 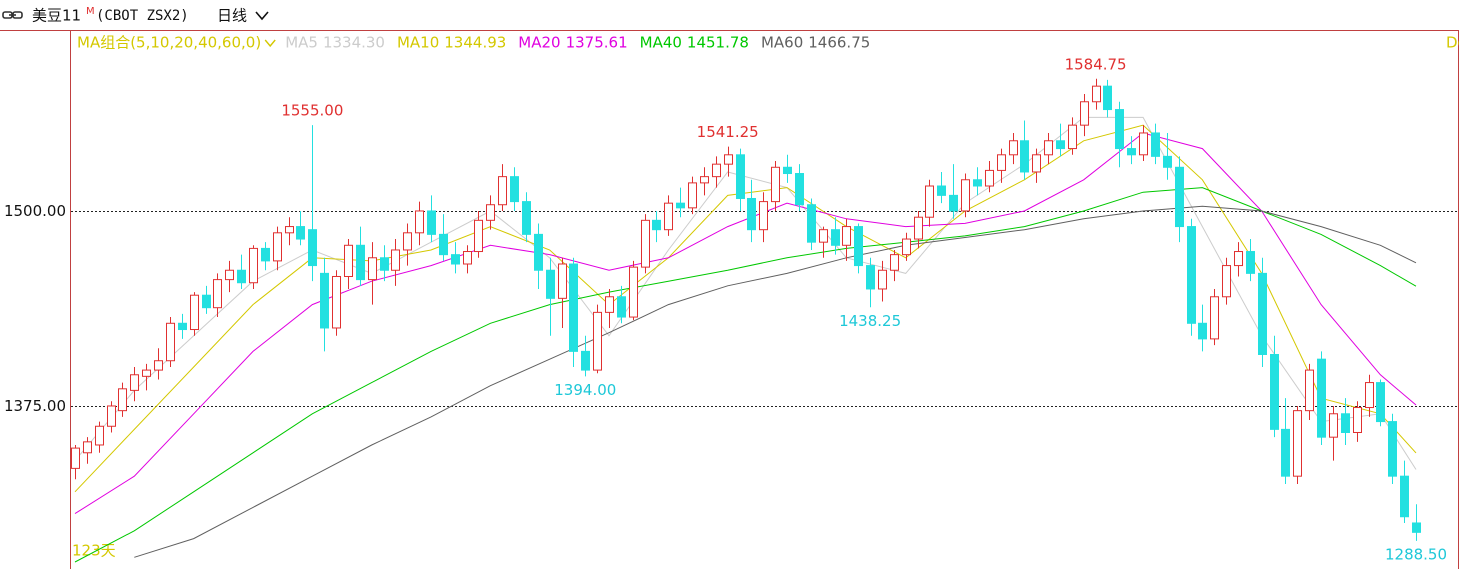 What do you see at coordinates (142, 16) in the screenshot?
I see `symbol-code: (CBOT ZSX2)` at bounding box center [142, 16].